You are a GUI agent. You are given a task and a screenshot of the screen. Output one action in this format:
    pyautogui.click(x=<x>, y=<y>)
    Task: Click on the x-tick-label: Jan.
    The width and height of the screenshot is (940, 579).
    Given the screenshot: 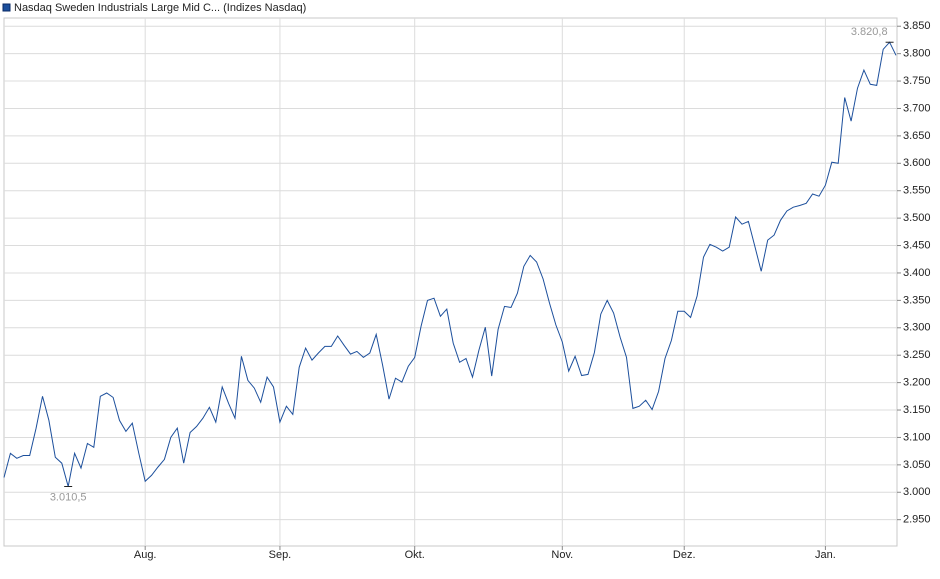 What is the action you would take?
    pyautogui.click(x=825, y=555)
    